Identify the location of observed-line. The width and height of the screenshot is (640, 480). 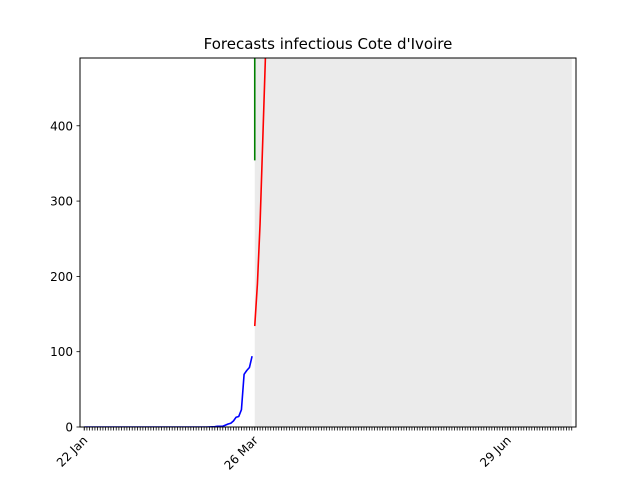
(168, 391).